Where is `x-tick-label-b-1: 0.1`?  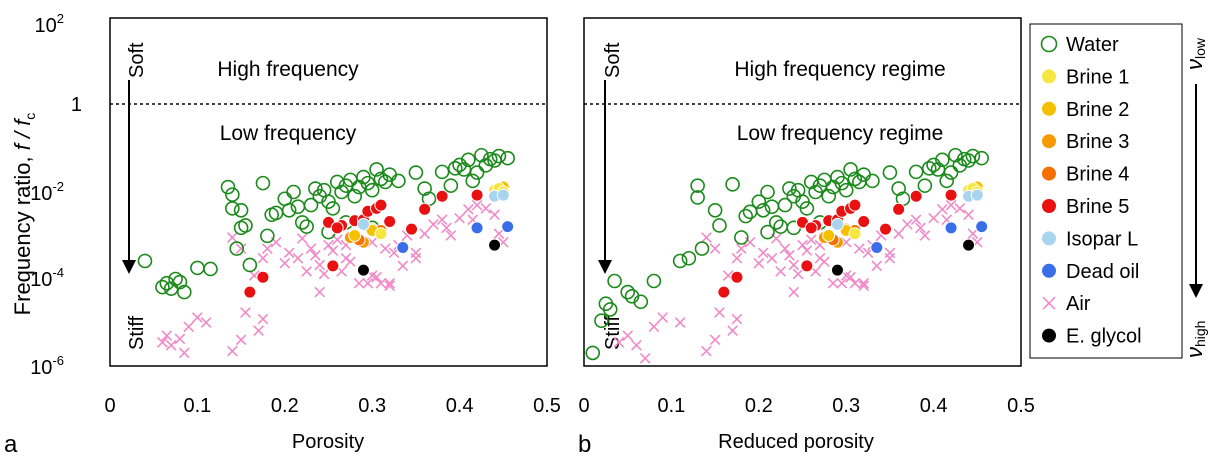
x-tick-label-b-1: 0.1 is located at coordinates (671, 406).